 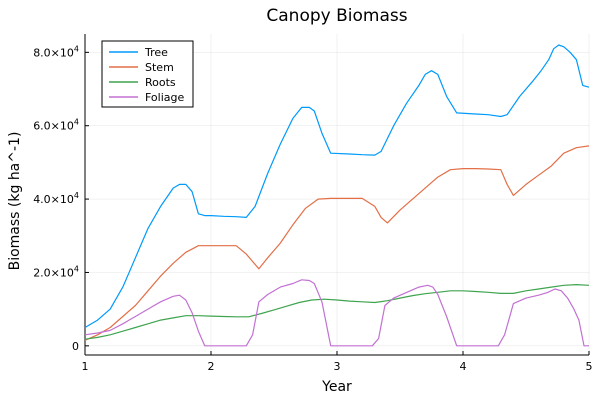 I want to click on y-tick-label: 2.0×10⁴, so click(x=56, y=271).